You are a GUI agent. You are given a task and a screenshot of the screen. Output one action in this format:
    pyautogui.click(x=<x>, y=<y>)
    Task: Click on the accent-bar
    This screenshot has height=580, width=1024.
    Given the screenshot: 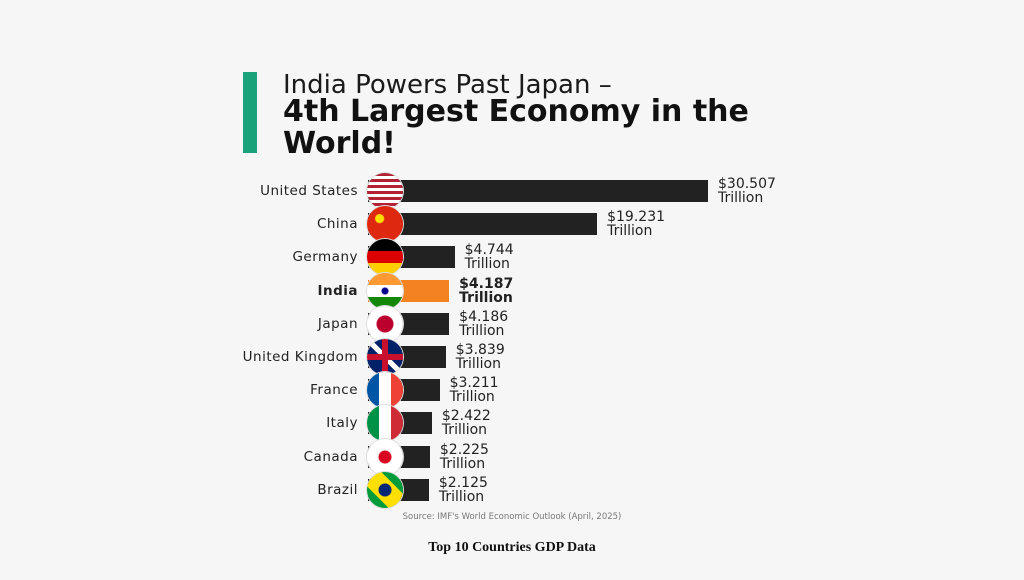 What is the action you would take?
    pyautogui.click(x=250, y=112)
    